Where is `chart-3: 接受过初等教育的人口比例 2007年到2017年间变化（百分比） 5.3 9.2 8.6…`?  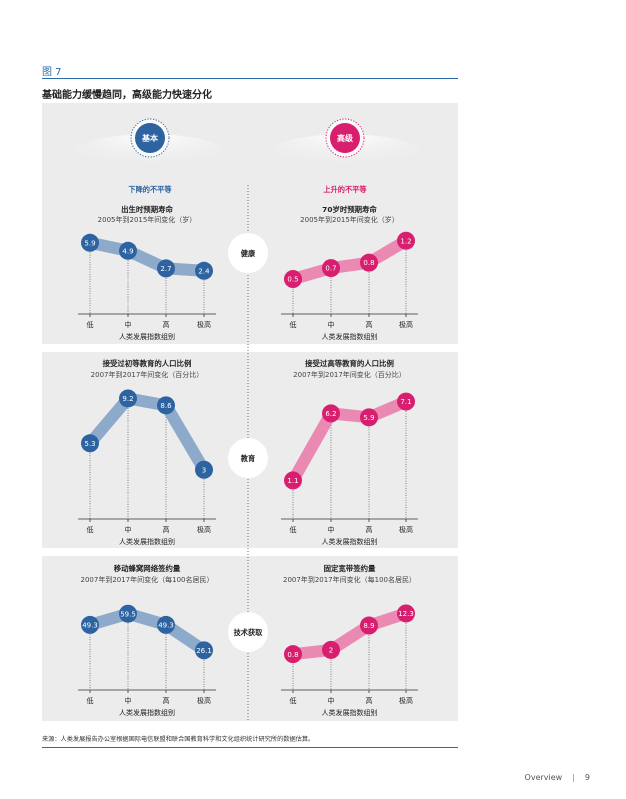
chart-3: 接受过初等教育的人口比例 2007年到2017年间变化（百分比） 5.3 9.2 8.6… is located at coordinates (147, 452).